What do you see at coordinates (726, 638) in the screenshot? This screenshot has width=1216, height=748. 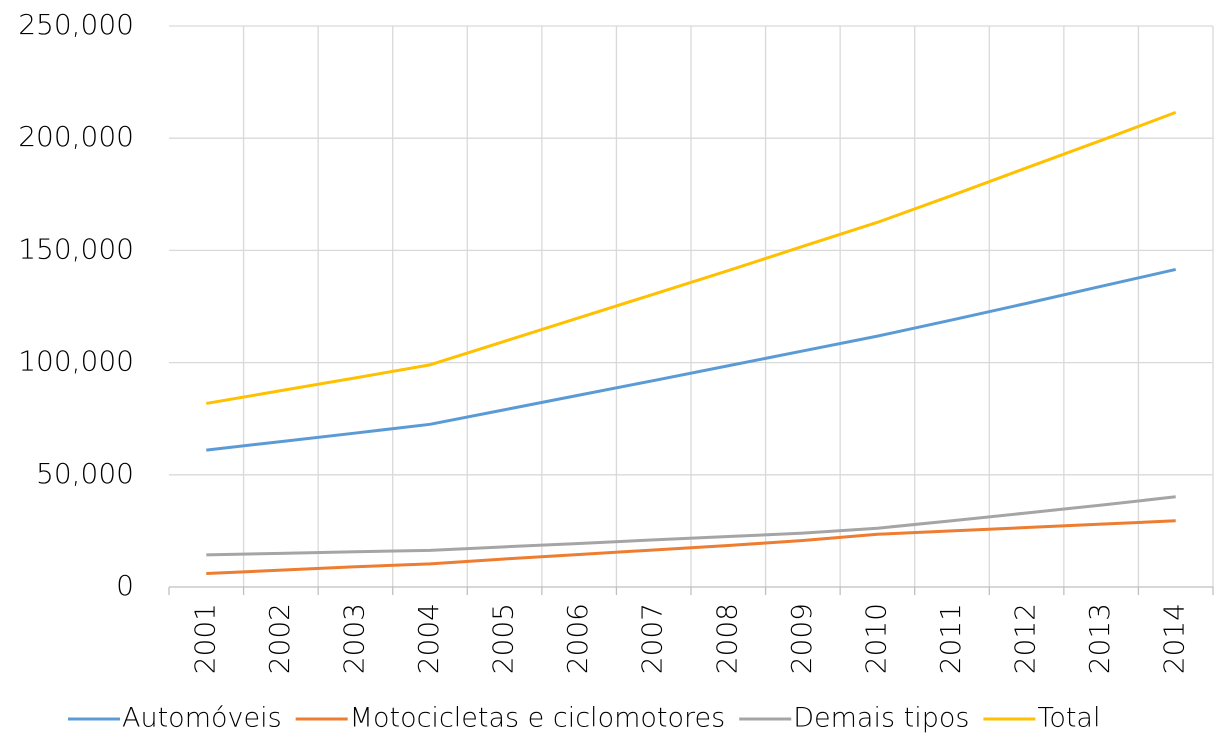 I see `x-tick-label: 2008` at bounding box center [726, 638].